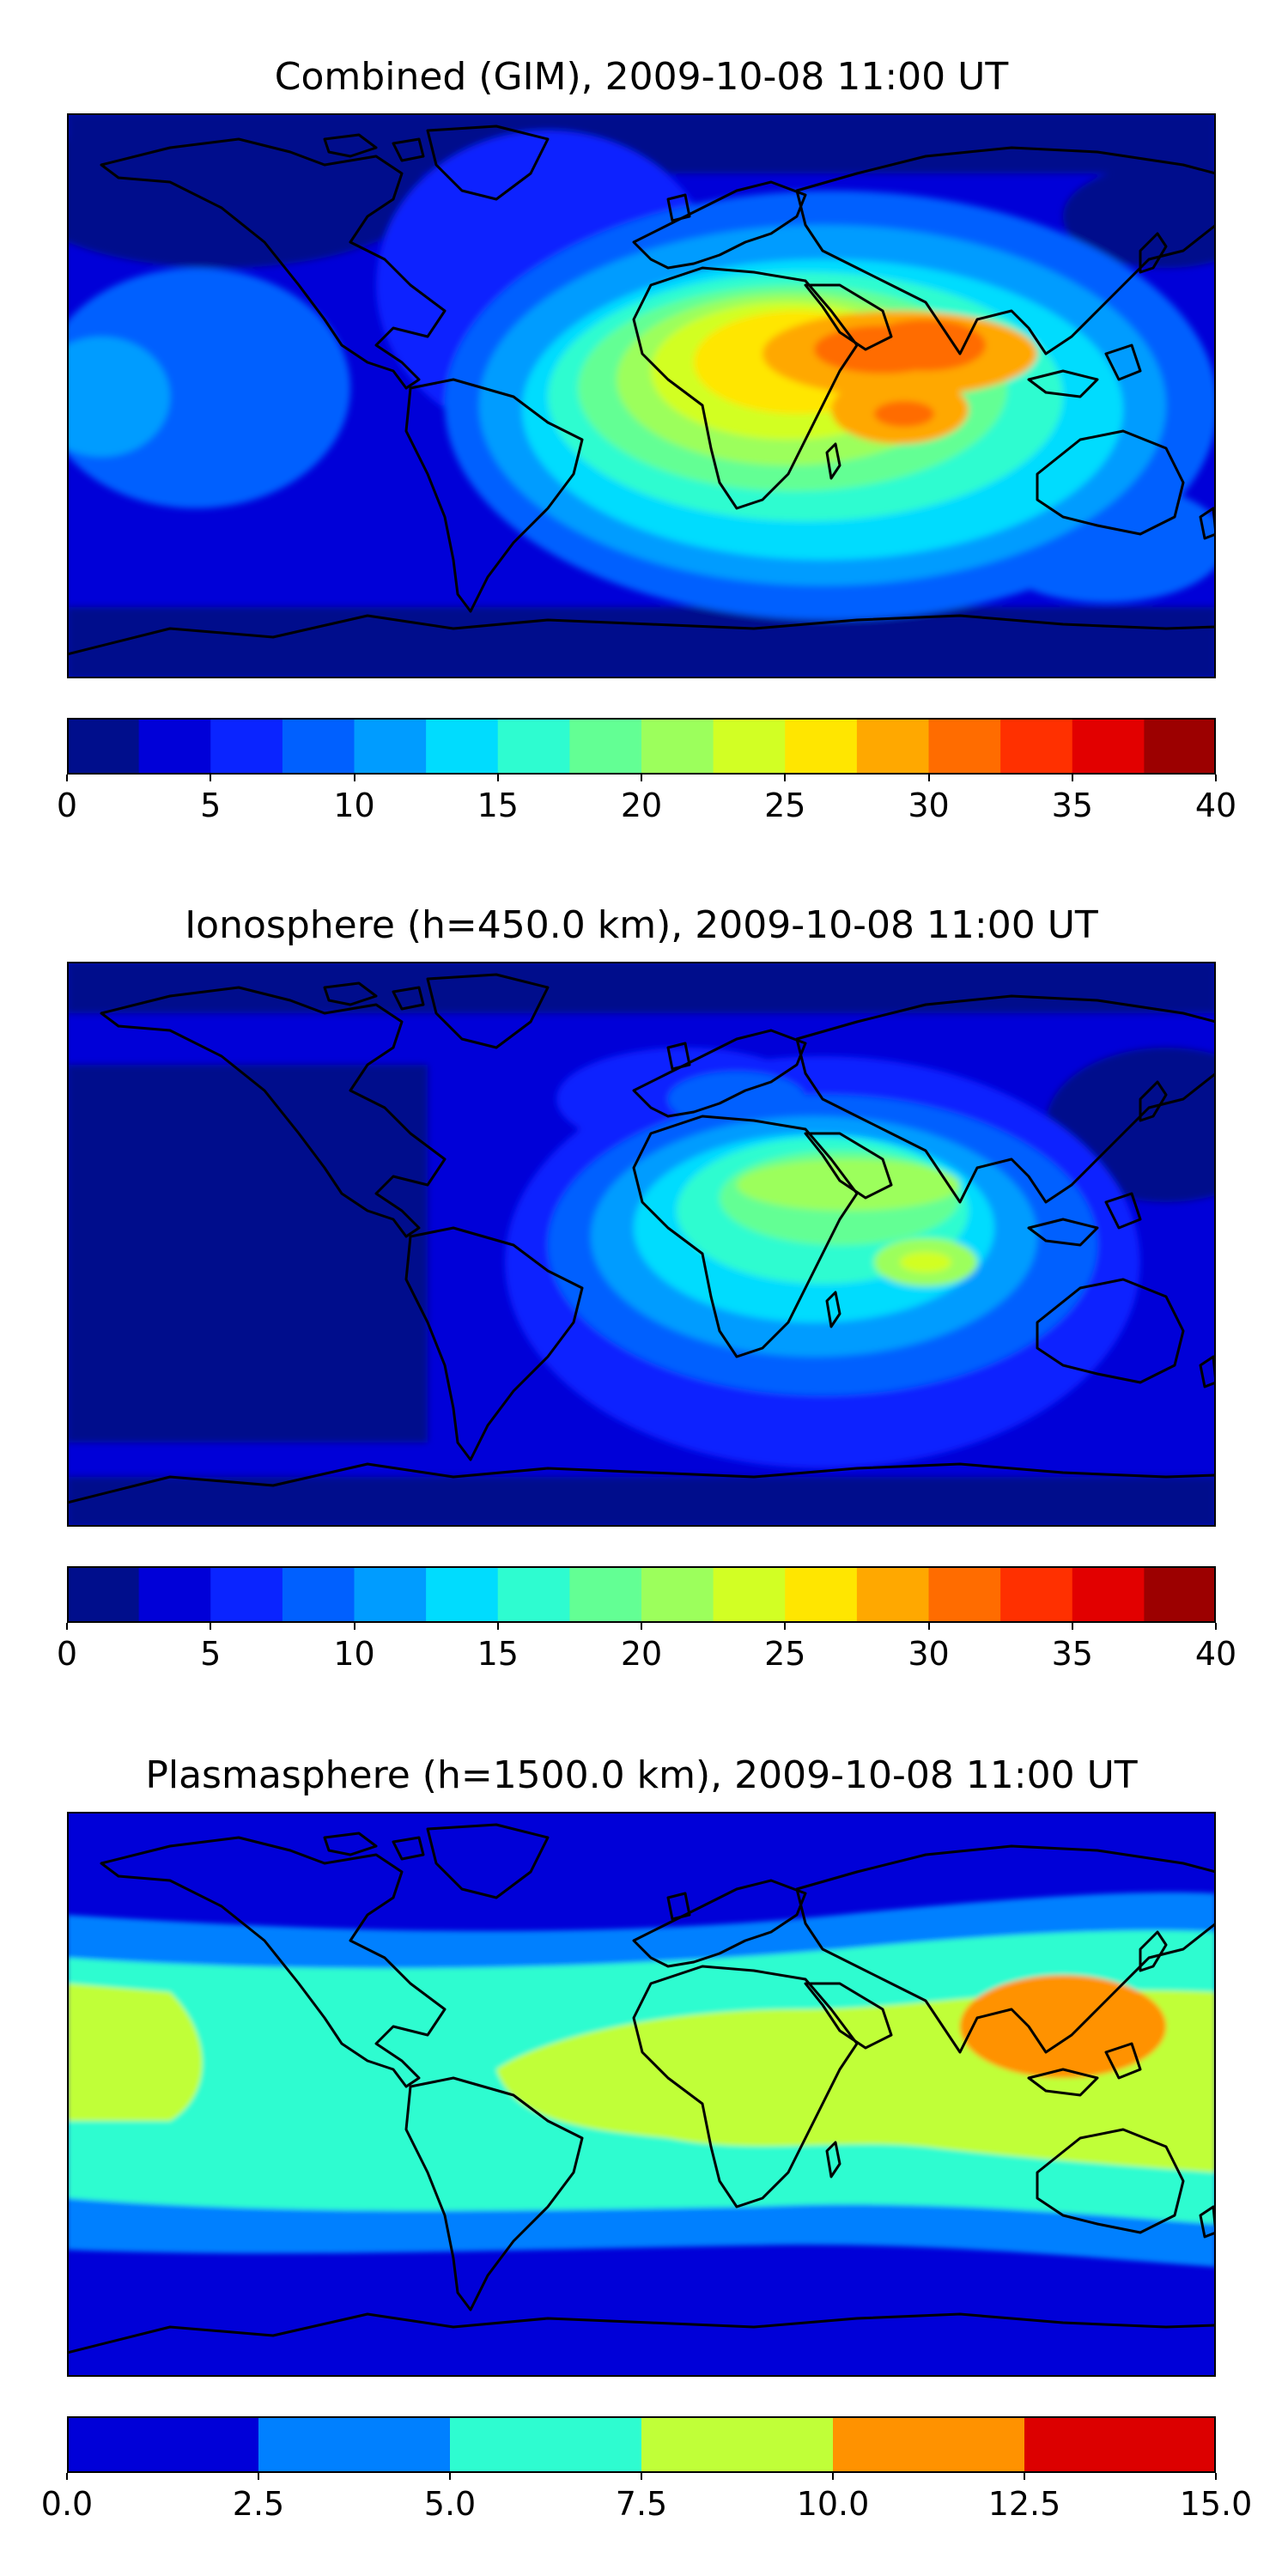 This screenshot has width=1288, height=2576. Describe the element at coordinates (1024, 2504) in the screenshot. I see `colorbar-tick-label: 12.5` at that location.